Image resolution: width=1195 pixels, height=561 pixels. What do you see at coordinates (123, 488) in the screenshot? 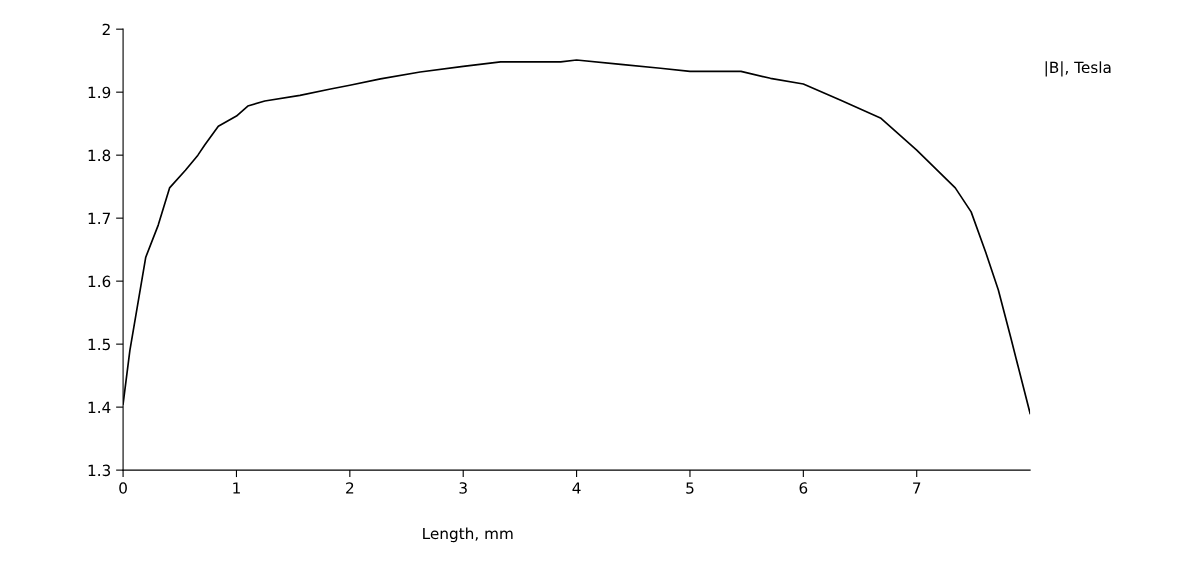
I see `x-tick-label: 0` at bounding box center [123, 488].